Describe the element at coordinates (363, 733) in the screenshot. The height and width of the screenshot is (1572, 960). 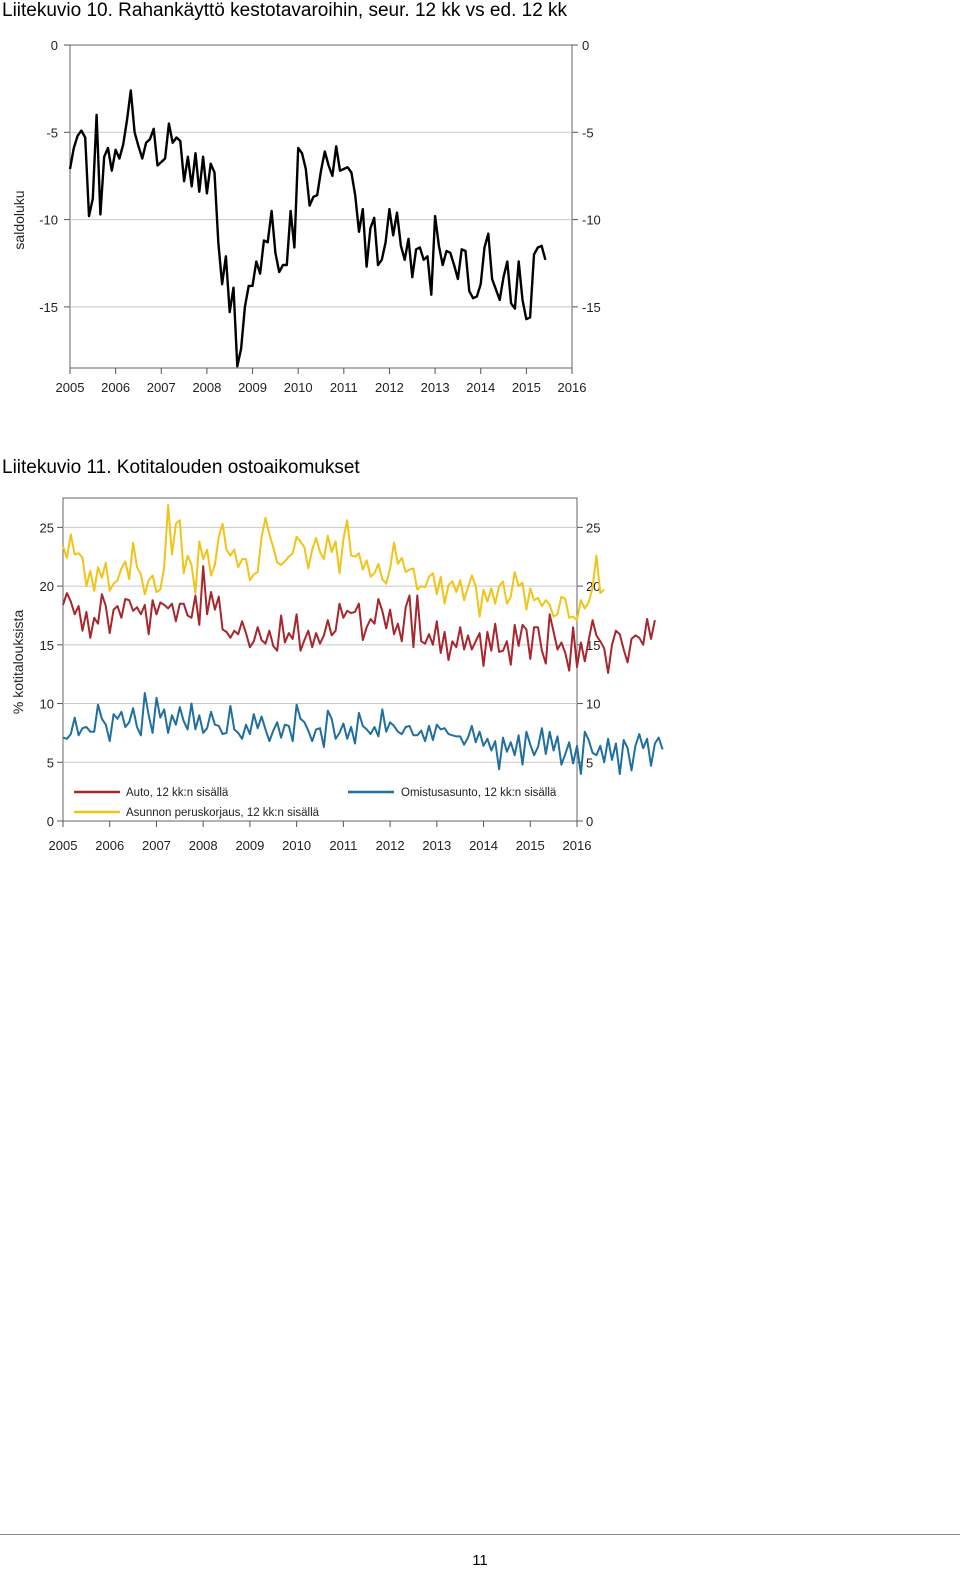
I see `series-line-omistusasunto` at that location.